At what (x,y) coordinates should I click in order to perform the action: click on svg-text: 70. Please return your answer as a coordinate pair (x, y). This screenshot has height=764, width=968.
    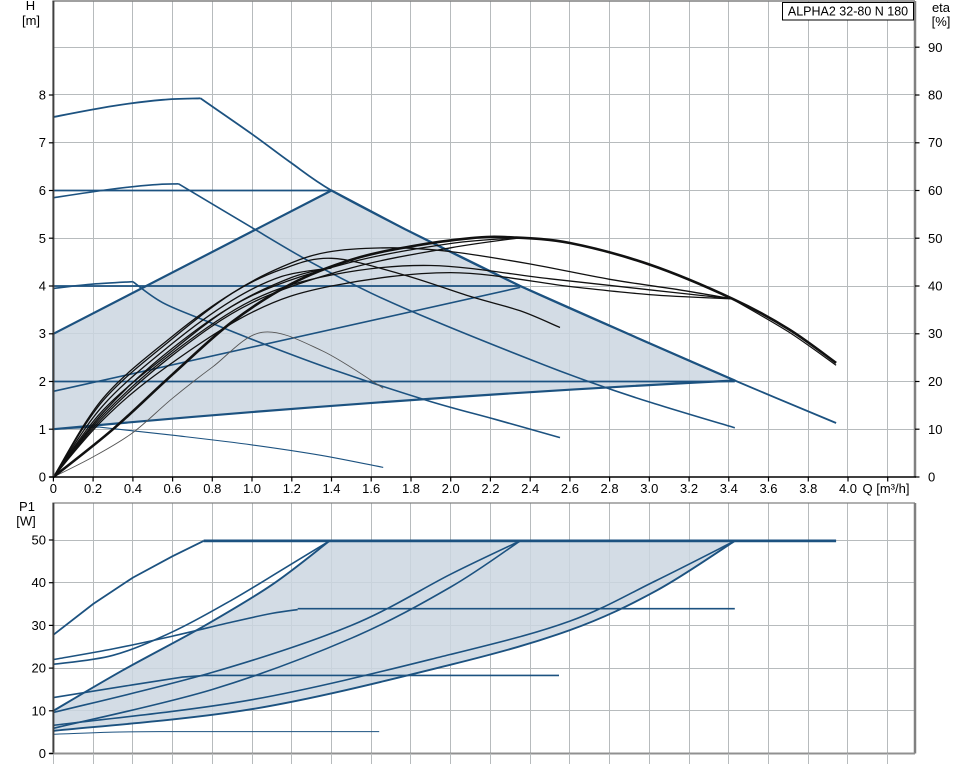
    Looking at the image, I should click on (935, 142).